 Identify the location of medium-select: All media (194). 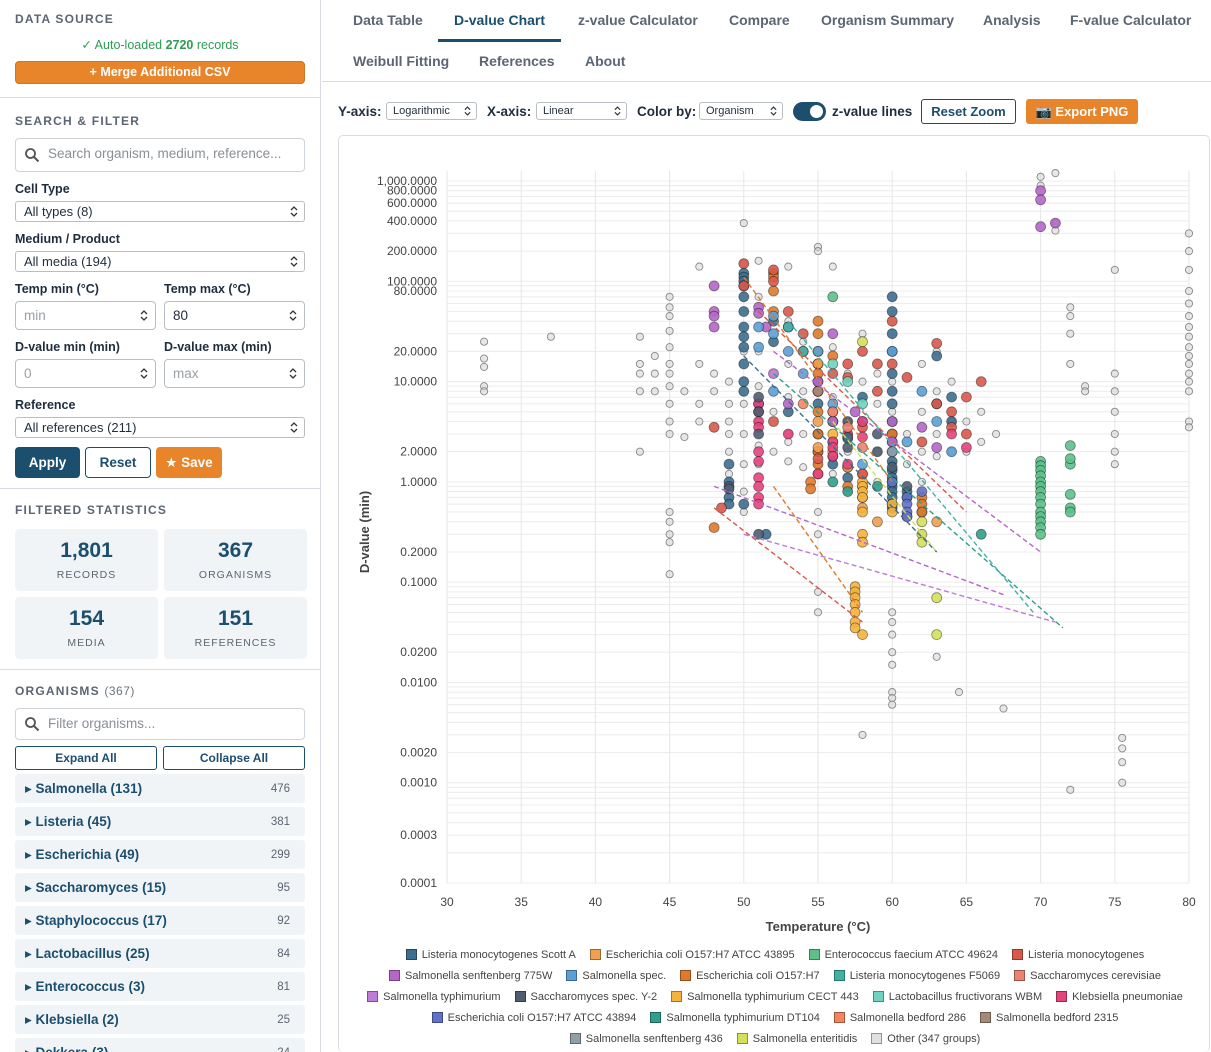
(160, 261).